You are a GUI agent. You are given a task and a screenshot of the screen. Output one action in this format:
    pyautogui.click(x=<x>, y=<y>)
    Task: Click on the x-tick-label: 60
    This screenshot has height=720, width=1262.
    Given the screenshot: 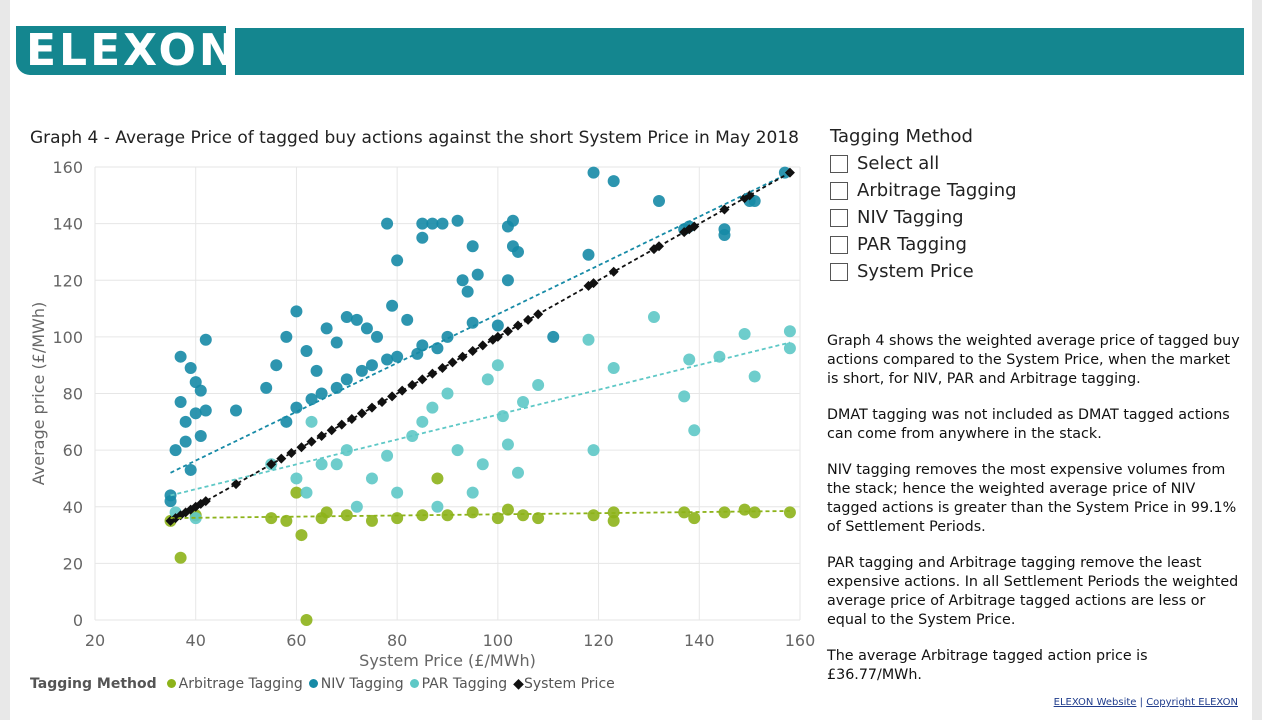 What is the action you would take?
    pyautogui.click(x=296, y=640)
    